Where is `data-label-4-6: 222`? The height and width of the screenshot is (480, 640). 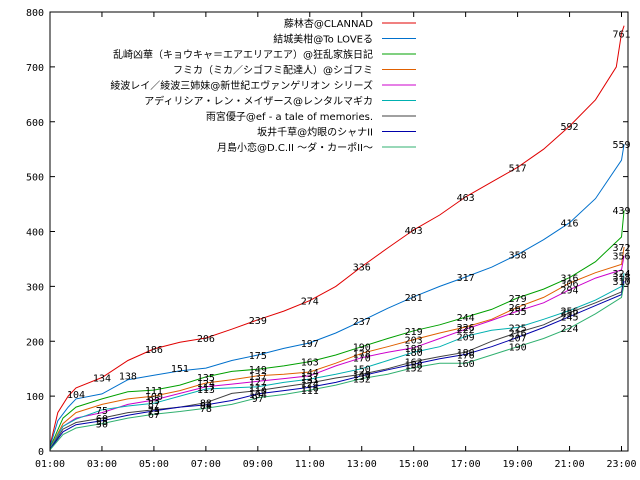
data-label-4-6: 222 is located at coordinates (466, 330).